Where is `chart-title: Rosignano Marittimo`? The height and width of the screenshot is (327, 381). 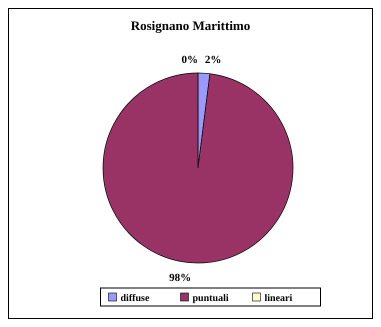 chart-title: Rosignano Marittimo is located at coordinates (190, 25).